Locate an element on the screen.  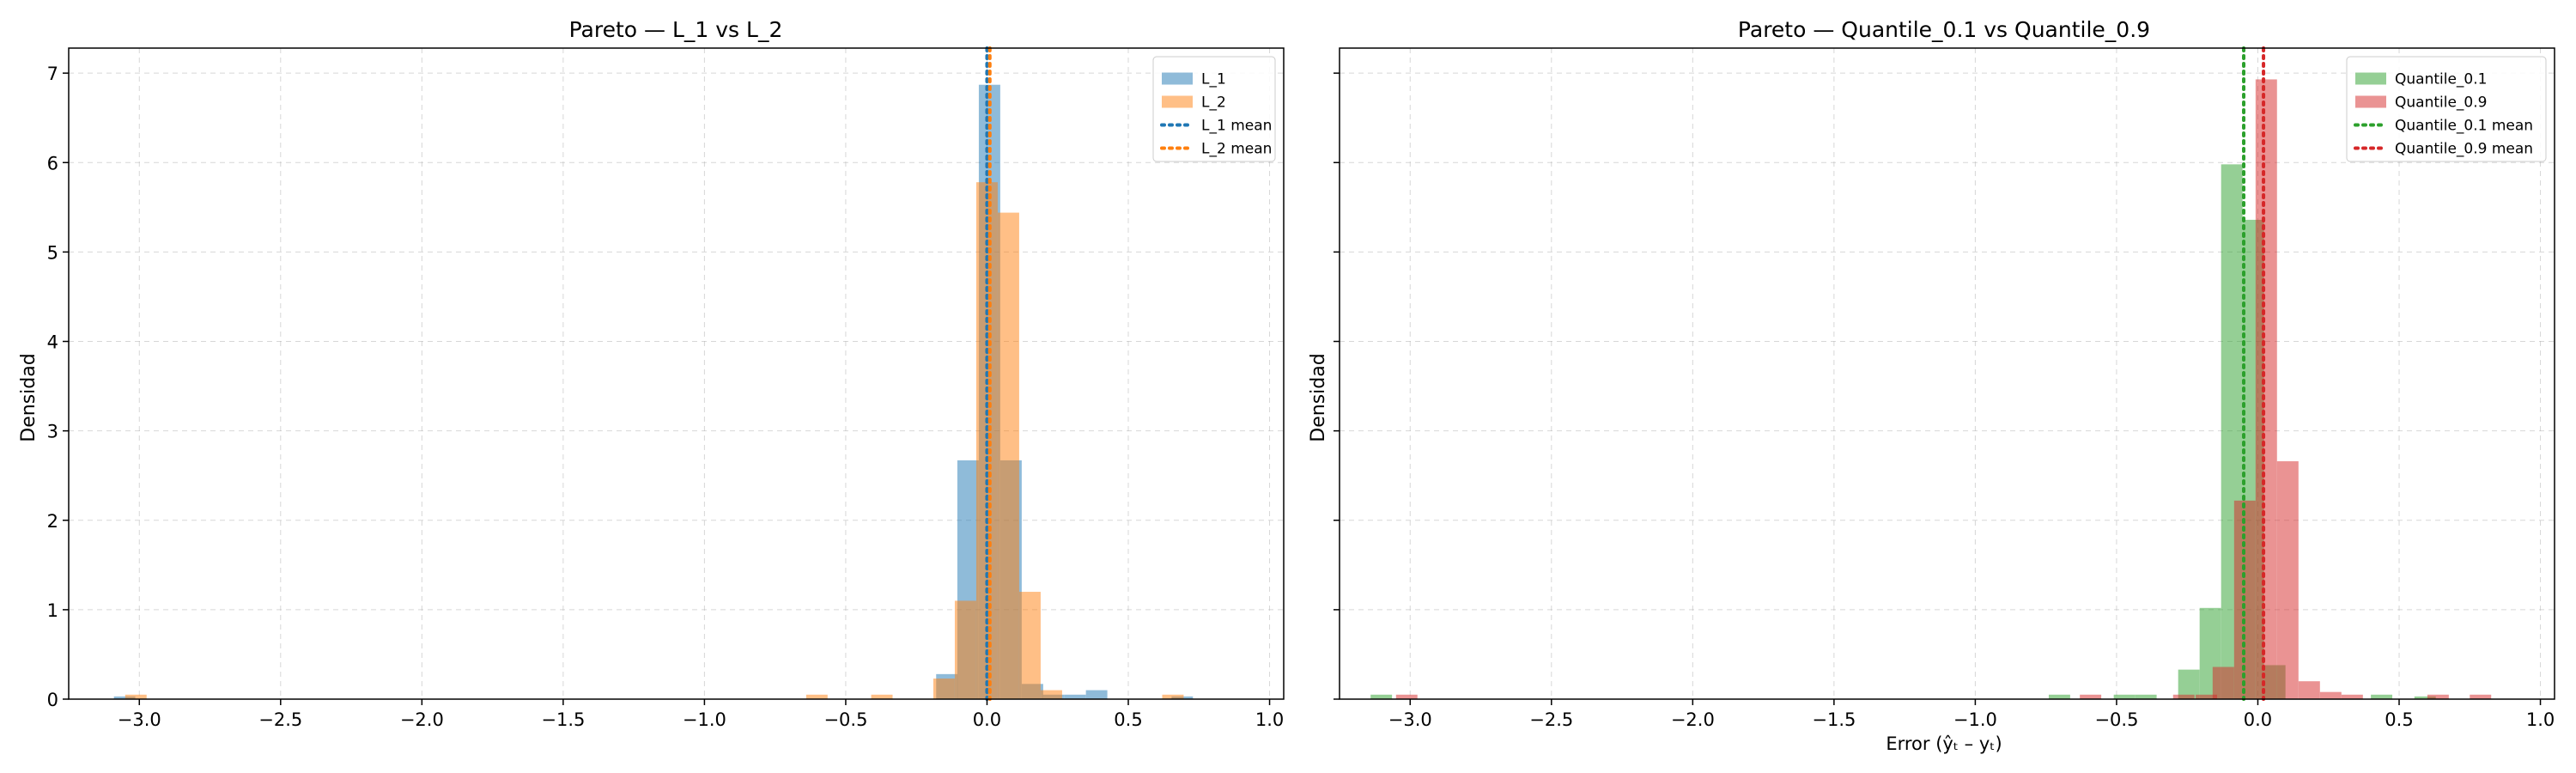
right-x-tick-label: 0.0 is located at coordinates (2258, 719).